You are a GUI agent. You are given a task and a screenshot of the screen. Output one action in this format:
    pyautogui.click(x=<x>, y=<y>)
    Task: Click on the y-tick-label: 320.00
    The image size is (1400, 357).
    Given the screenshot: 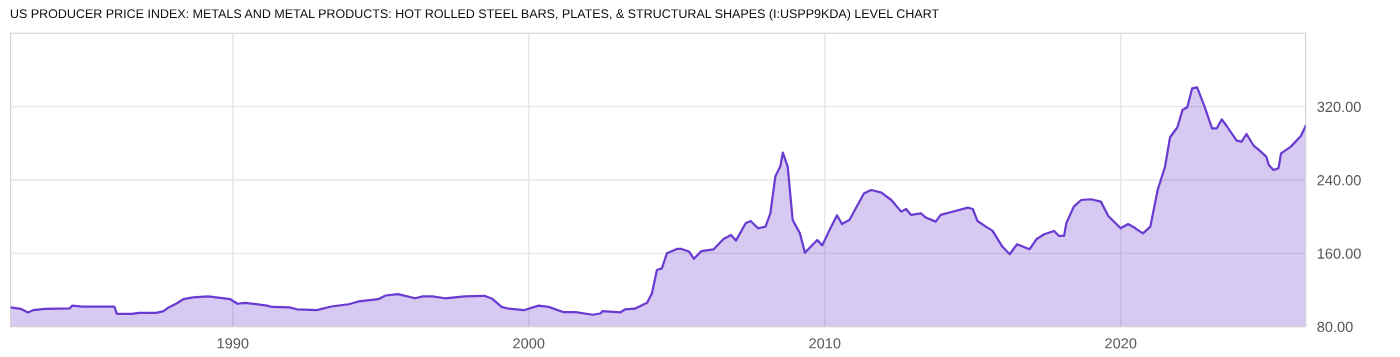 What is the action you would take?
    pyautogui.click(x=1339, y=107)
    